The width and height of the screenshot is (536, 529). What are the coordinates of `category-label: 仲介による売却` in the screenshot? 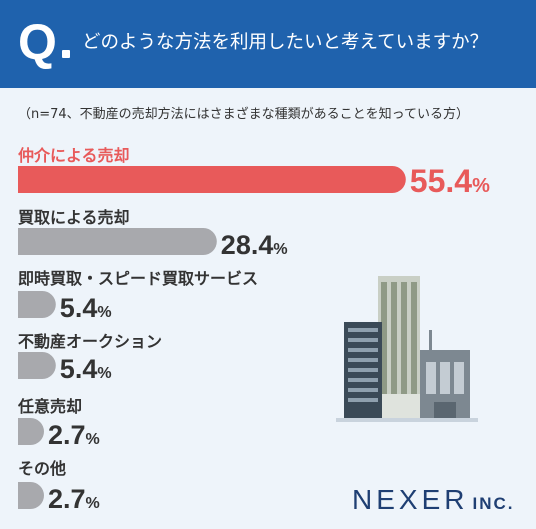 It's located at (74, 155).